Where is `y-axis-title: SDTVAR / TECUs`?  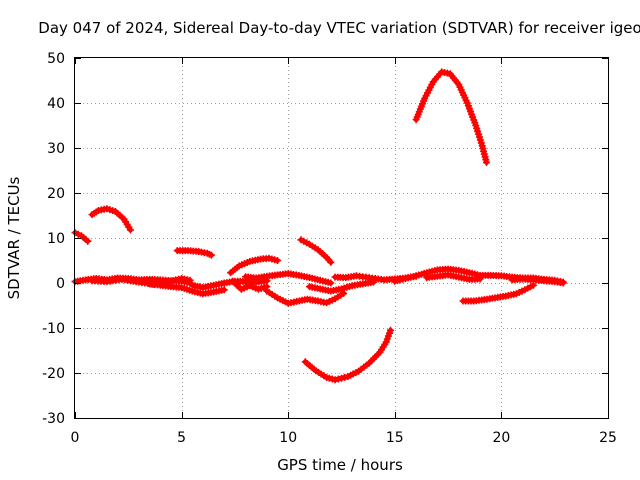 y-axis-title: SDTVAR / TECUs is located at coordinates (14, 237).